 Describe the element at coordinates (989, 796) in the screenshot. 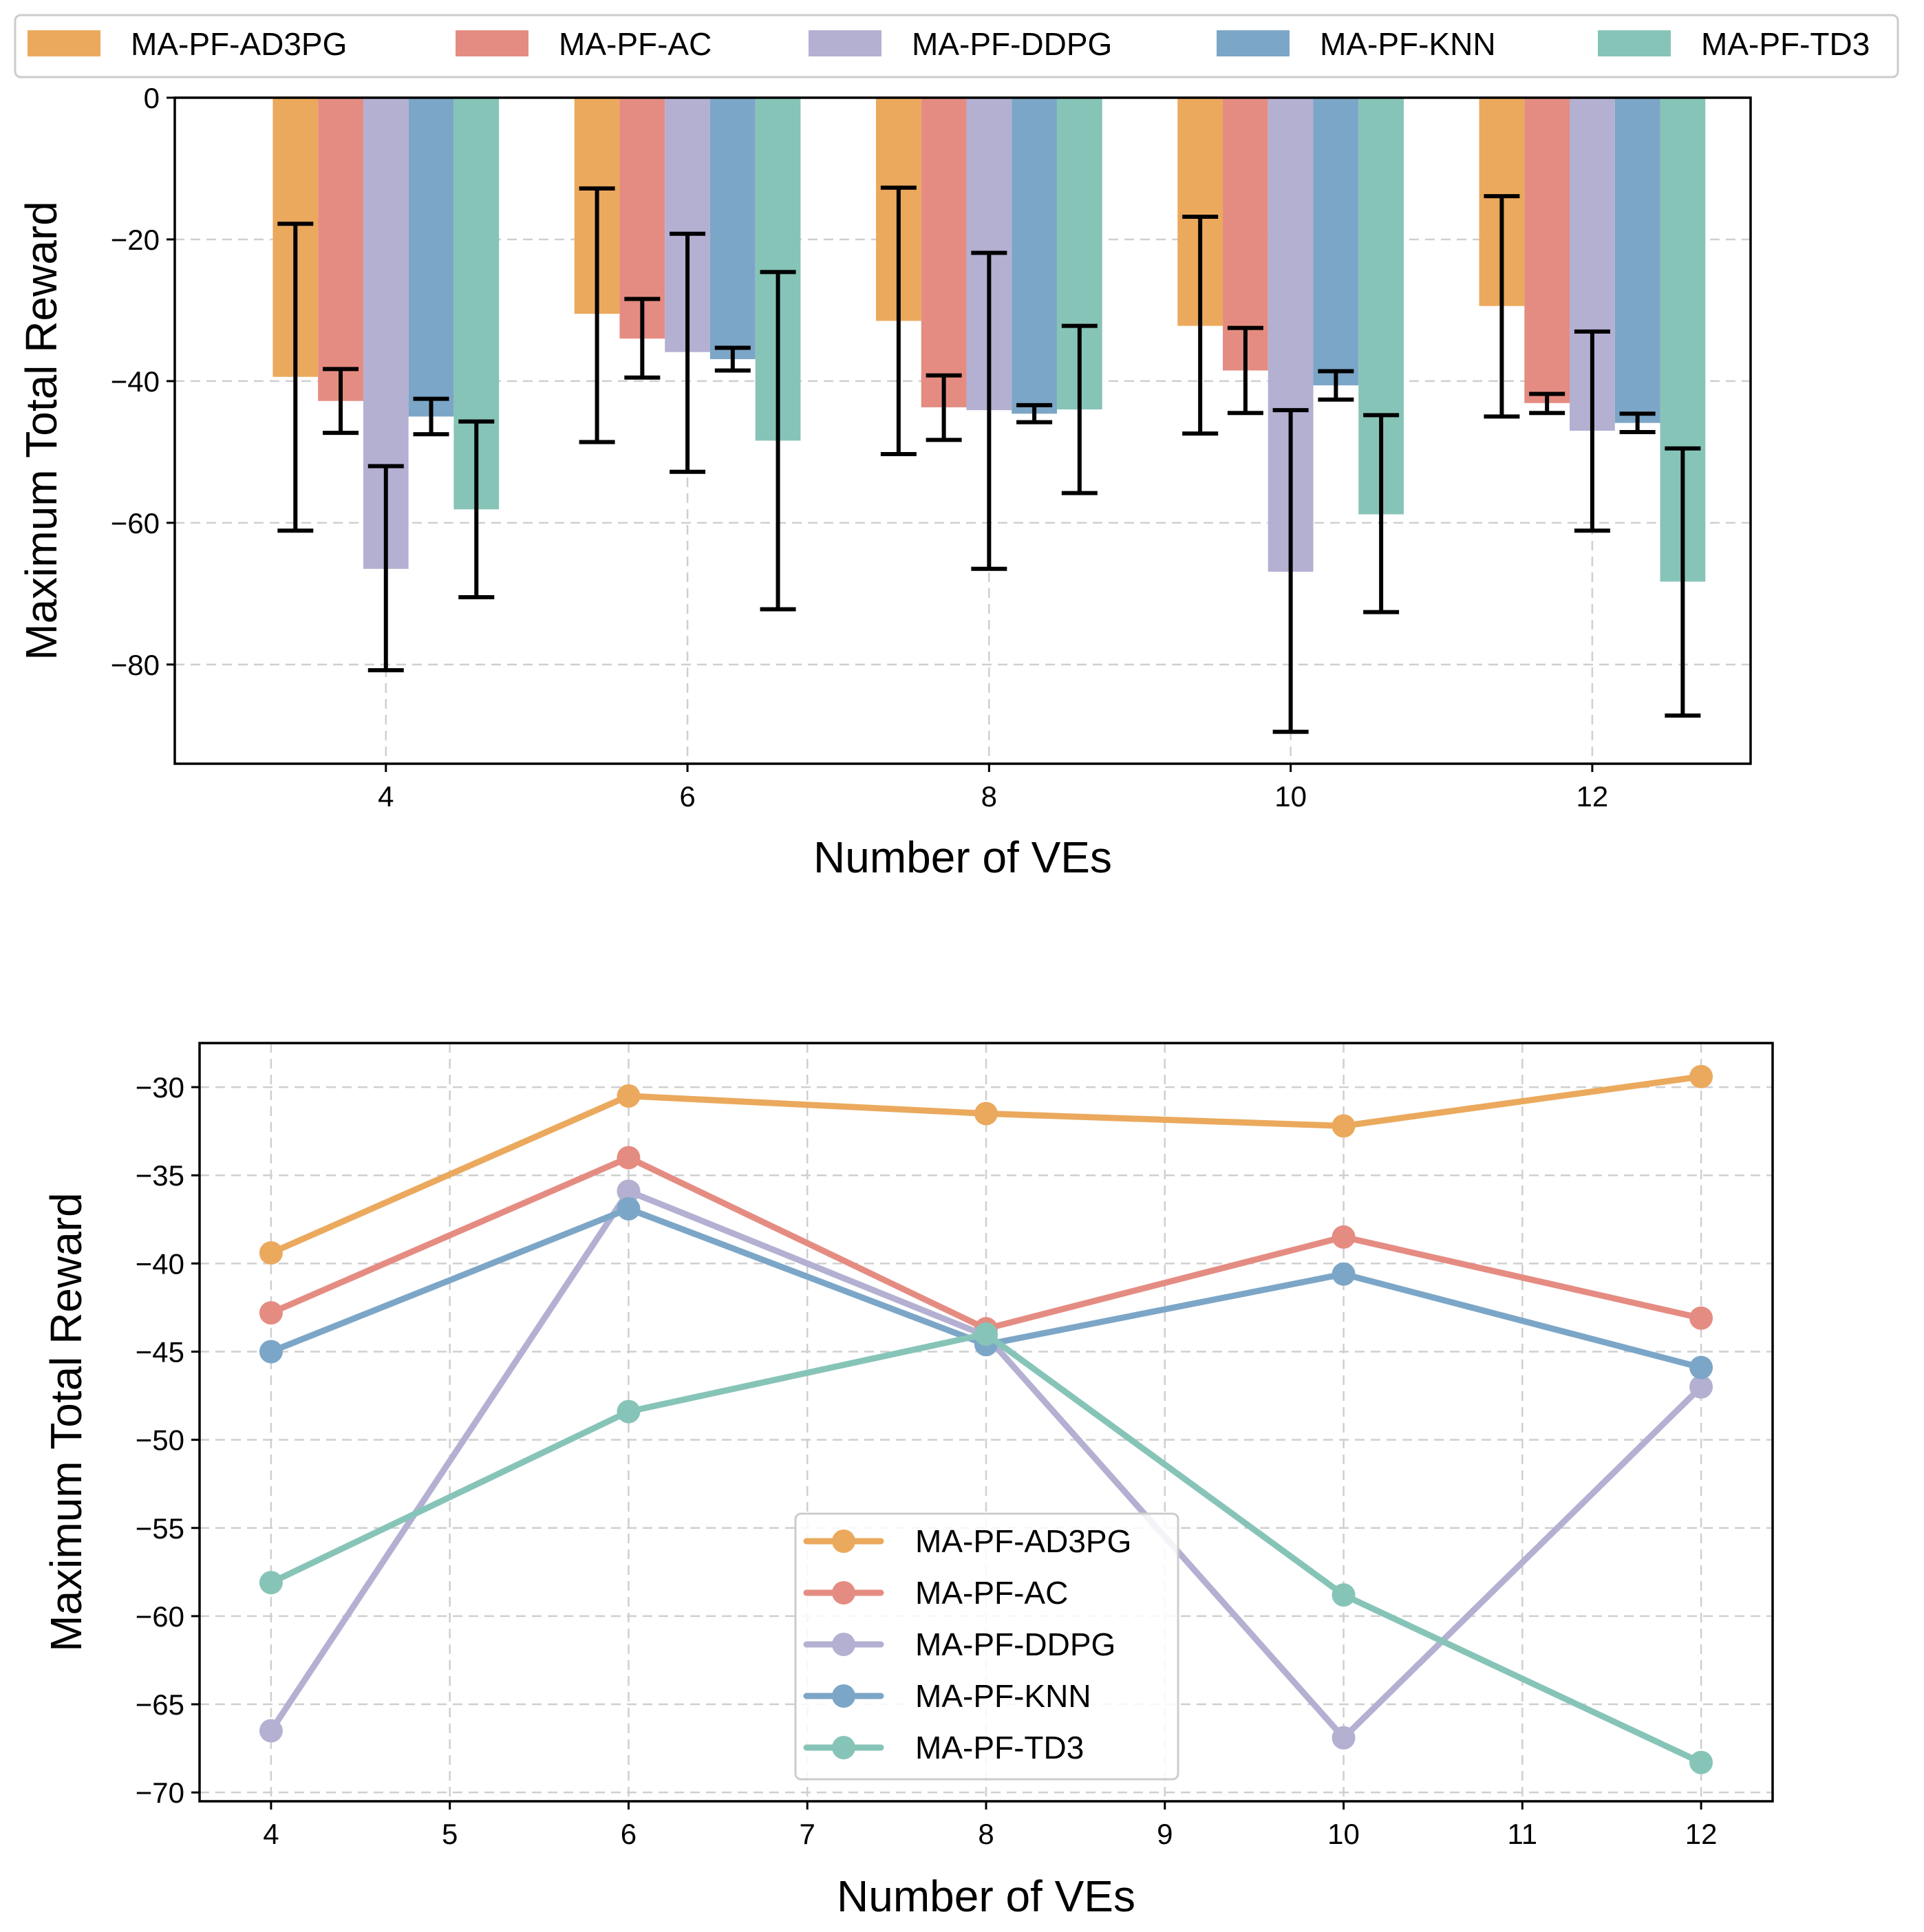

I see `bar-x-tick-label: 8` at that location.